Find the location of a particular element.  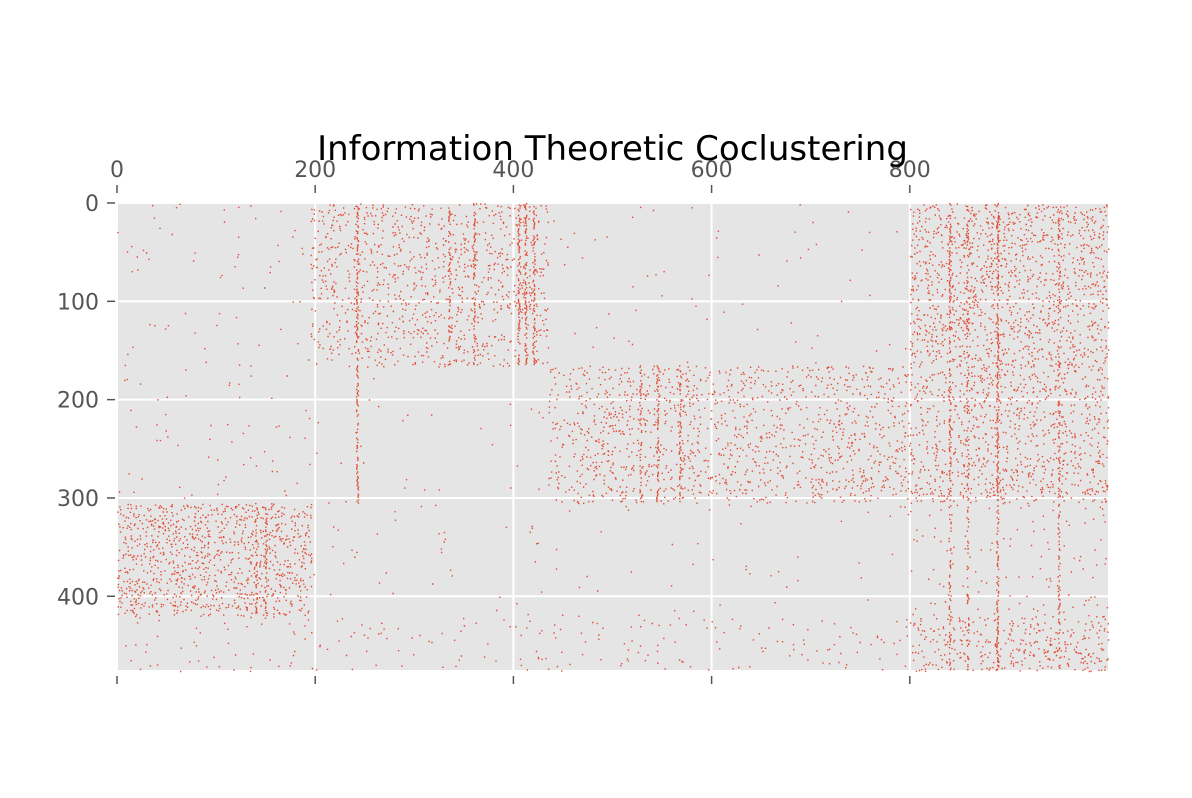

x-tick-label: 400 is located at coordinates (513, 170).